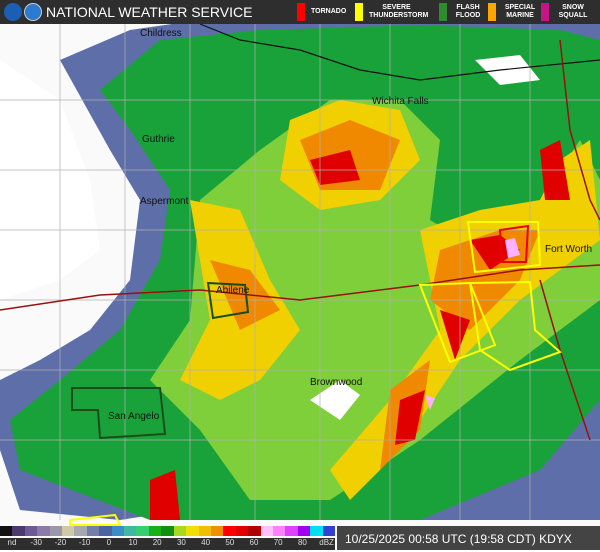  I want to click on timestamp: 10/25/2025 00:58 UTC (19:58 CDT) KDYX, so click(468, 538).